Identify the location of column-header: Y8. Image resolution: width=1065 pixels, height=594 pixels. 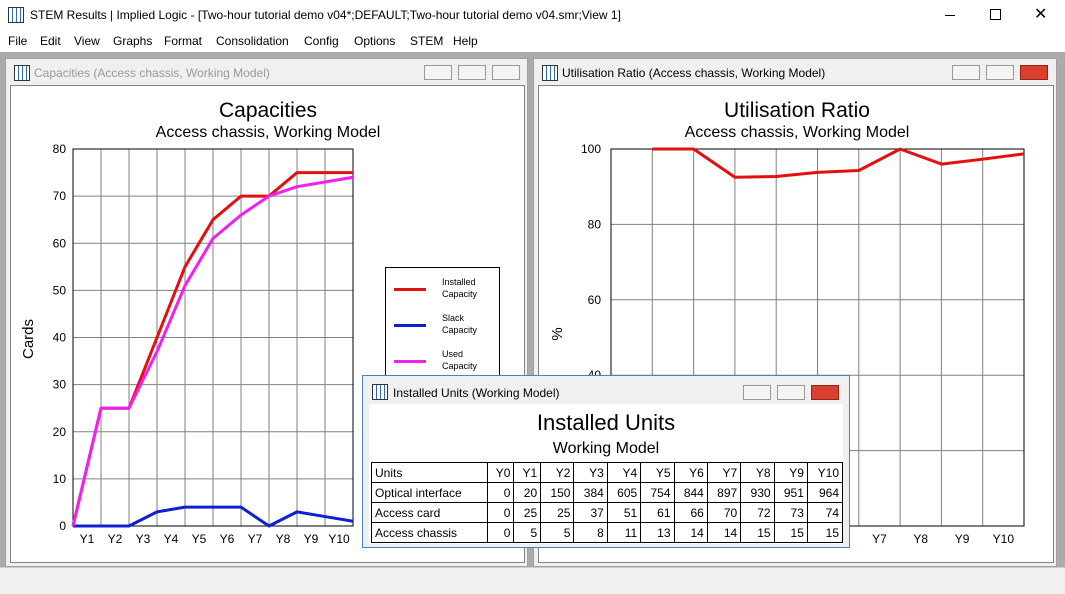
(757, 472).